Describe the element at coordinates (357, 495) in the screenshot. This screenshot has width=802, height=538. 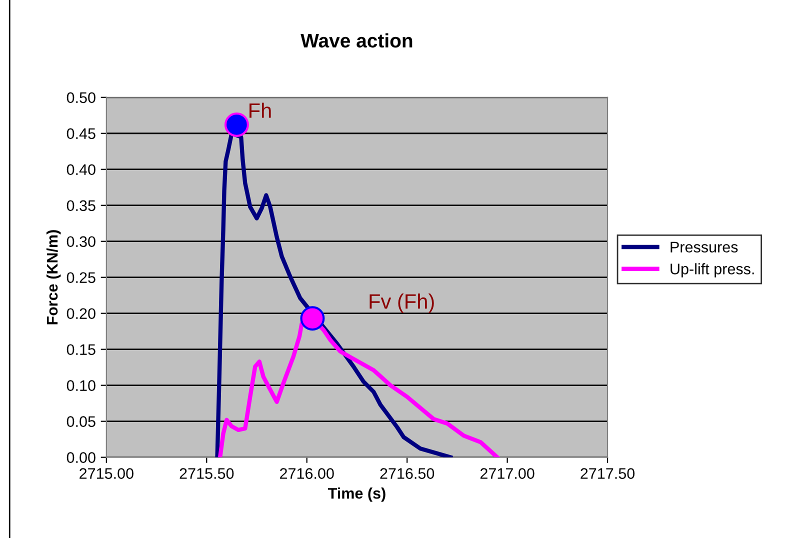
I see `x-axis-title: Time (s)` at that location.